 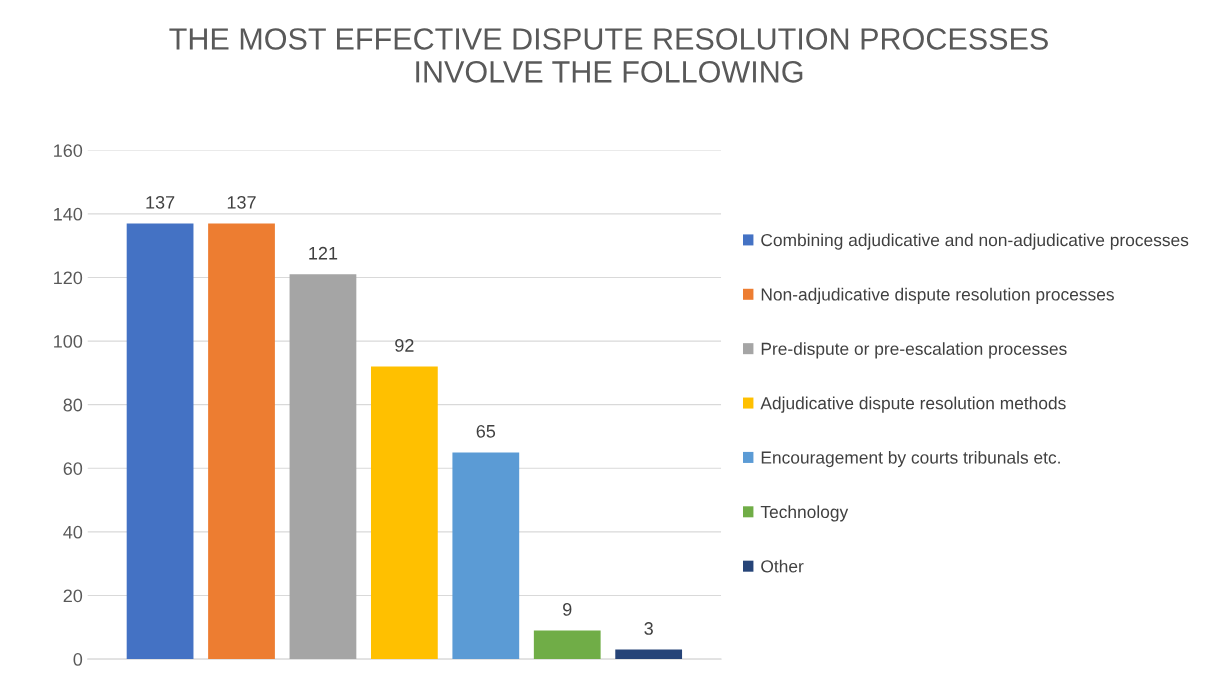 What do you see at coordinates (68, 278) in the screenshot?
I see `y-tick-label: 120` at bounding box center [68, 278].